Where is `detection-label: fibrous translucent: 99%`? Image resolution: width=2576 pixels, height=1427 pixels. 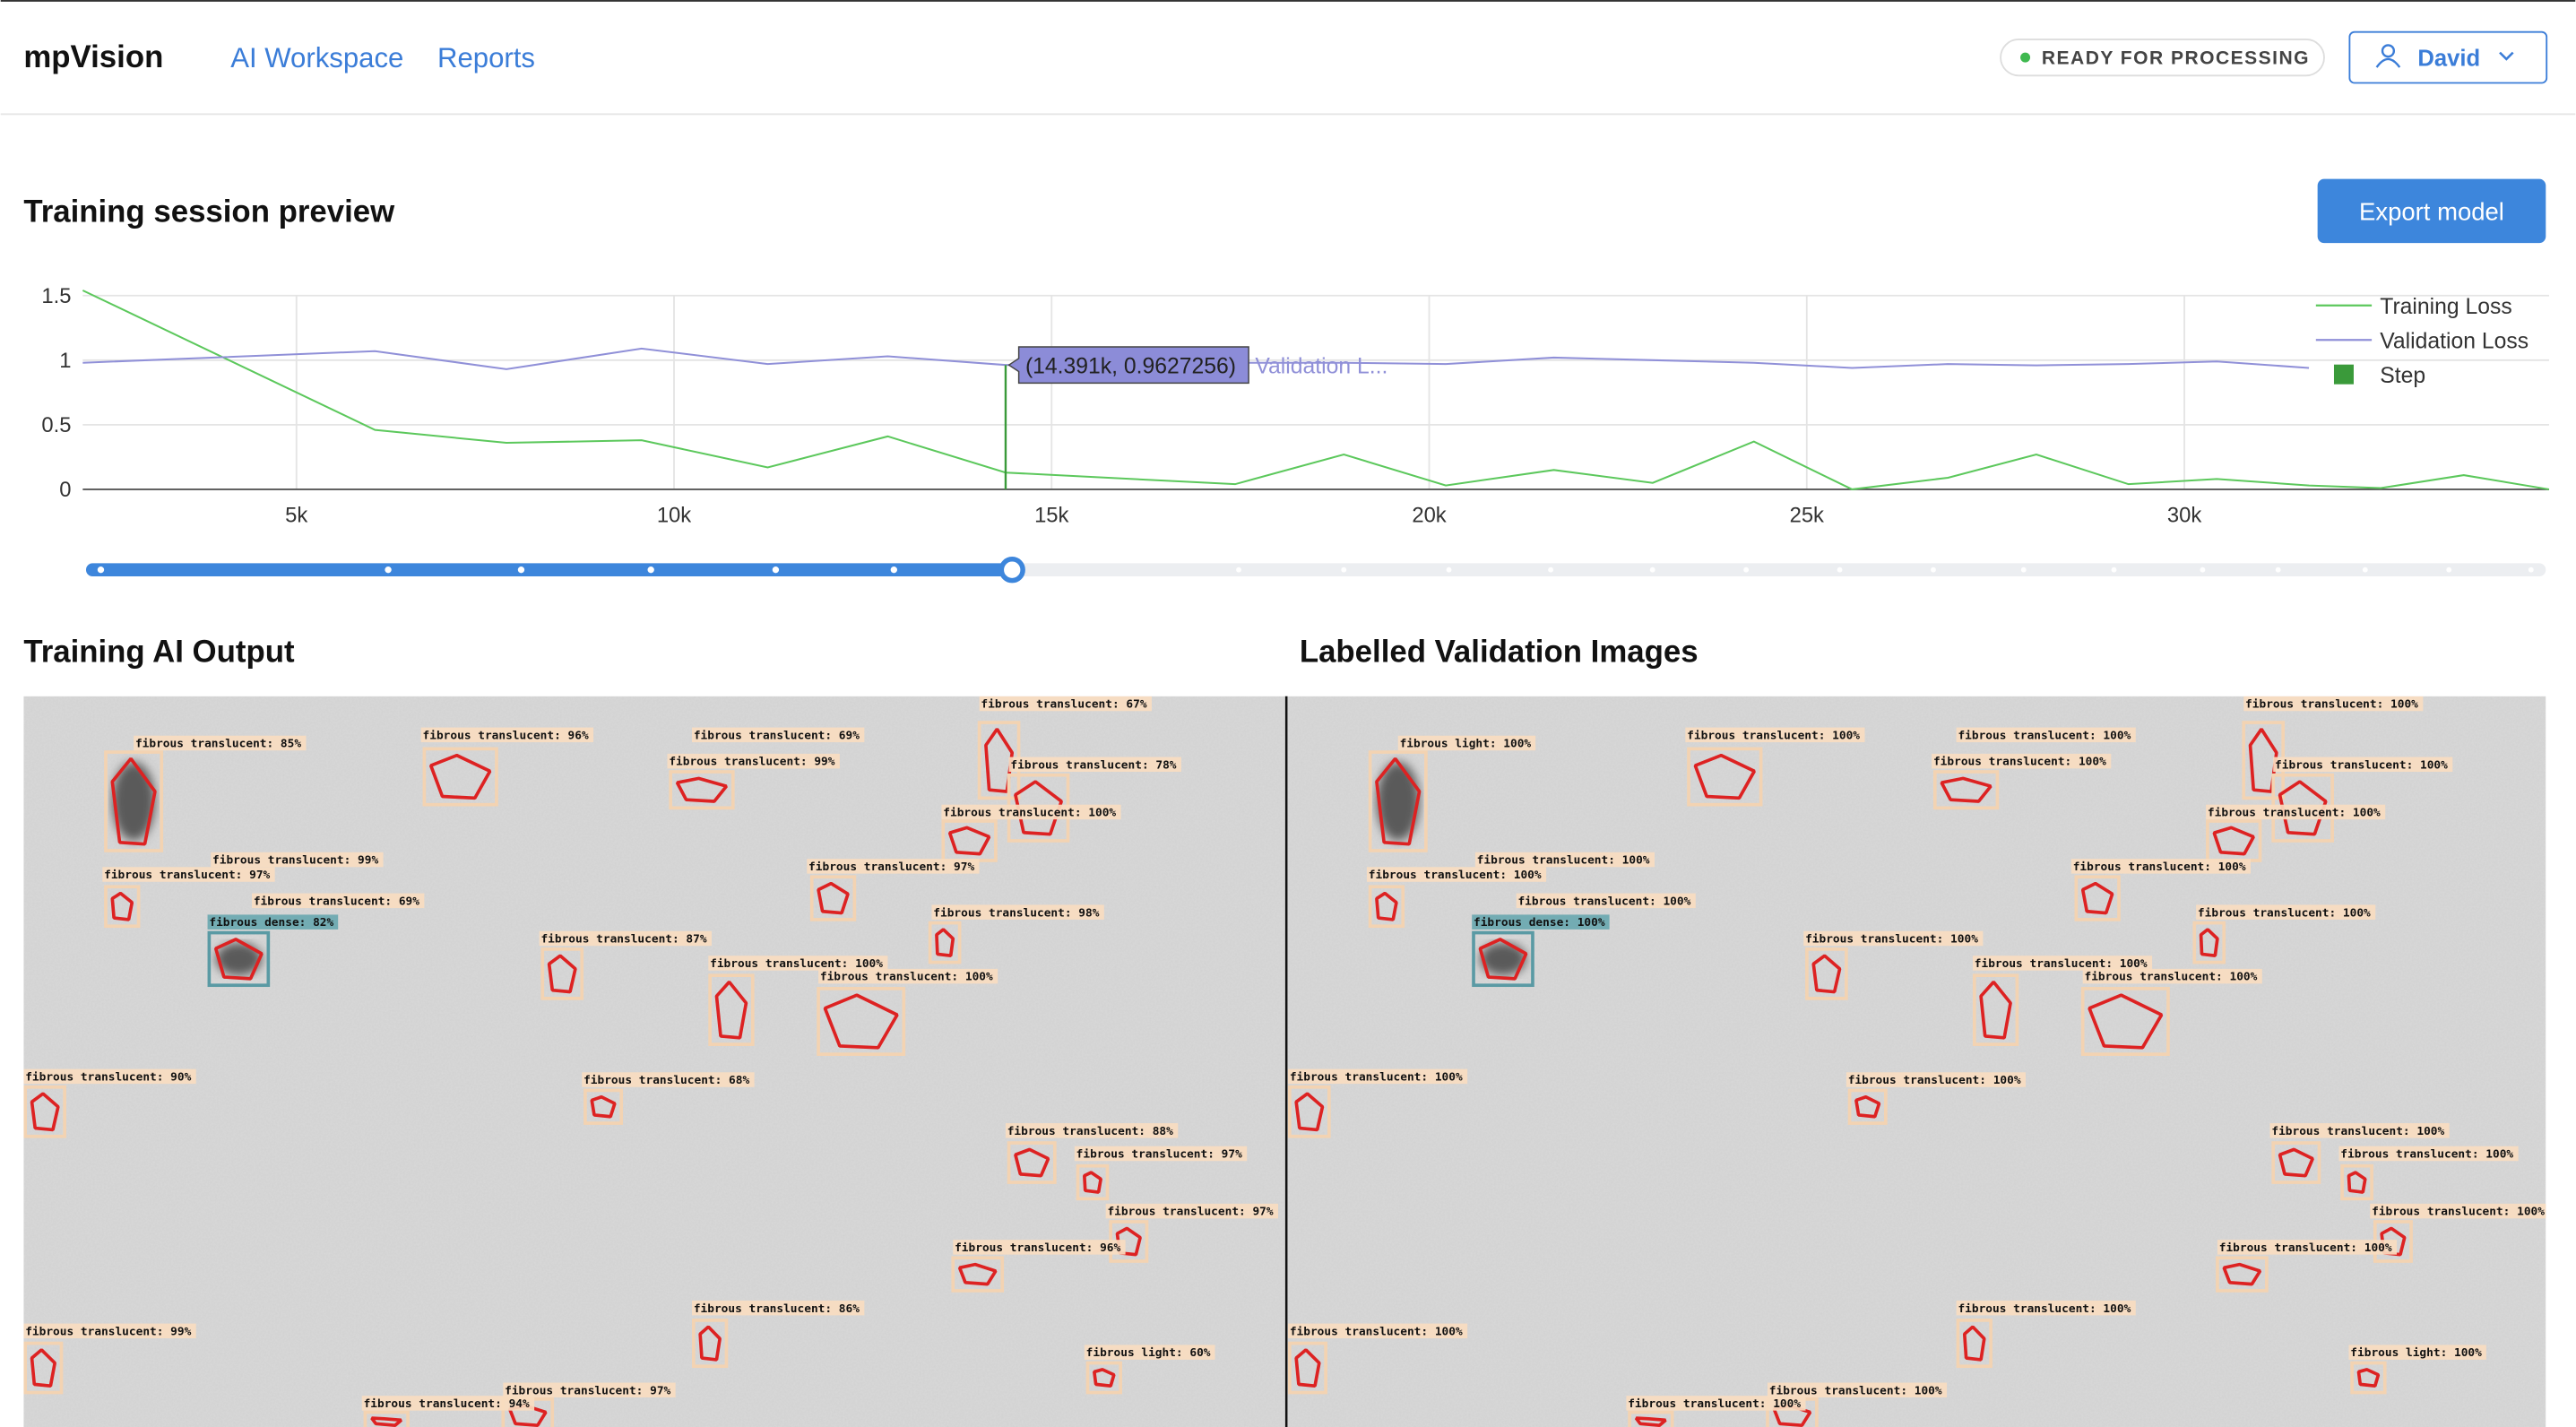 detection-label: fibrous translucent: 99% is located at coordinates (108, 1331).